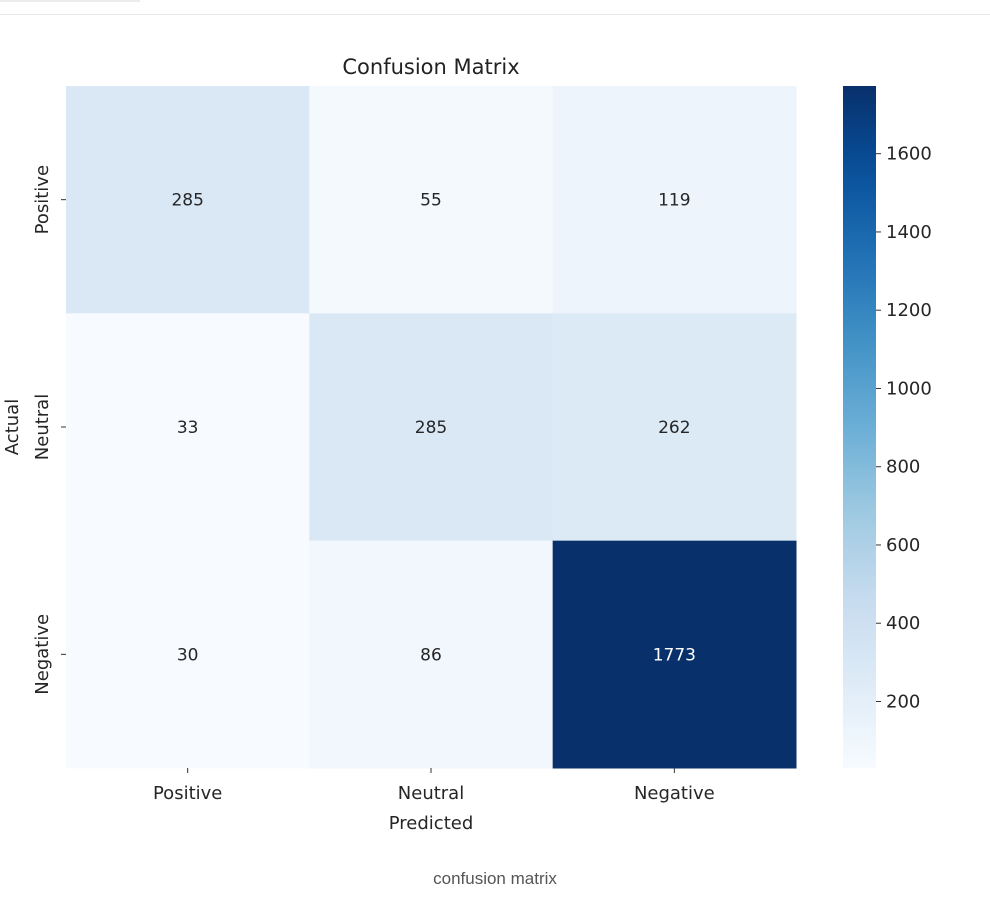 This screenshot has width=990, height=901. What do you see at coordinates (42, 654) in the screenshot?
I see `y-tick-label: Negative` at bounding box center [42, 654].